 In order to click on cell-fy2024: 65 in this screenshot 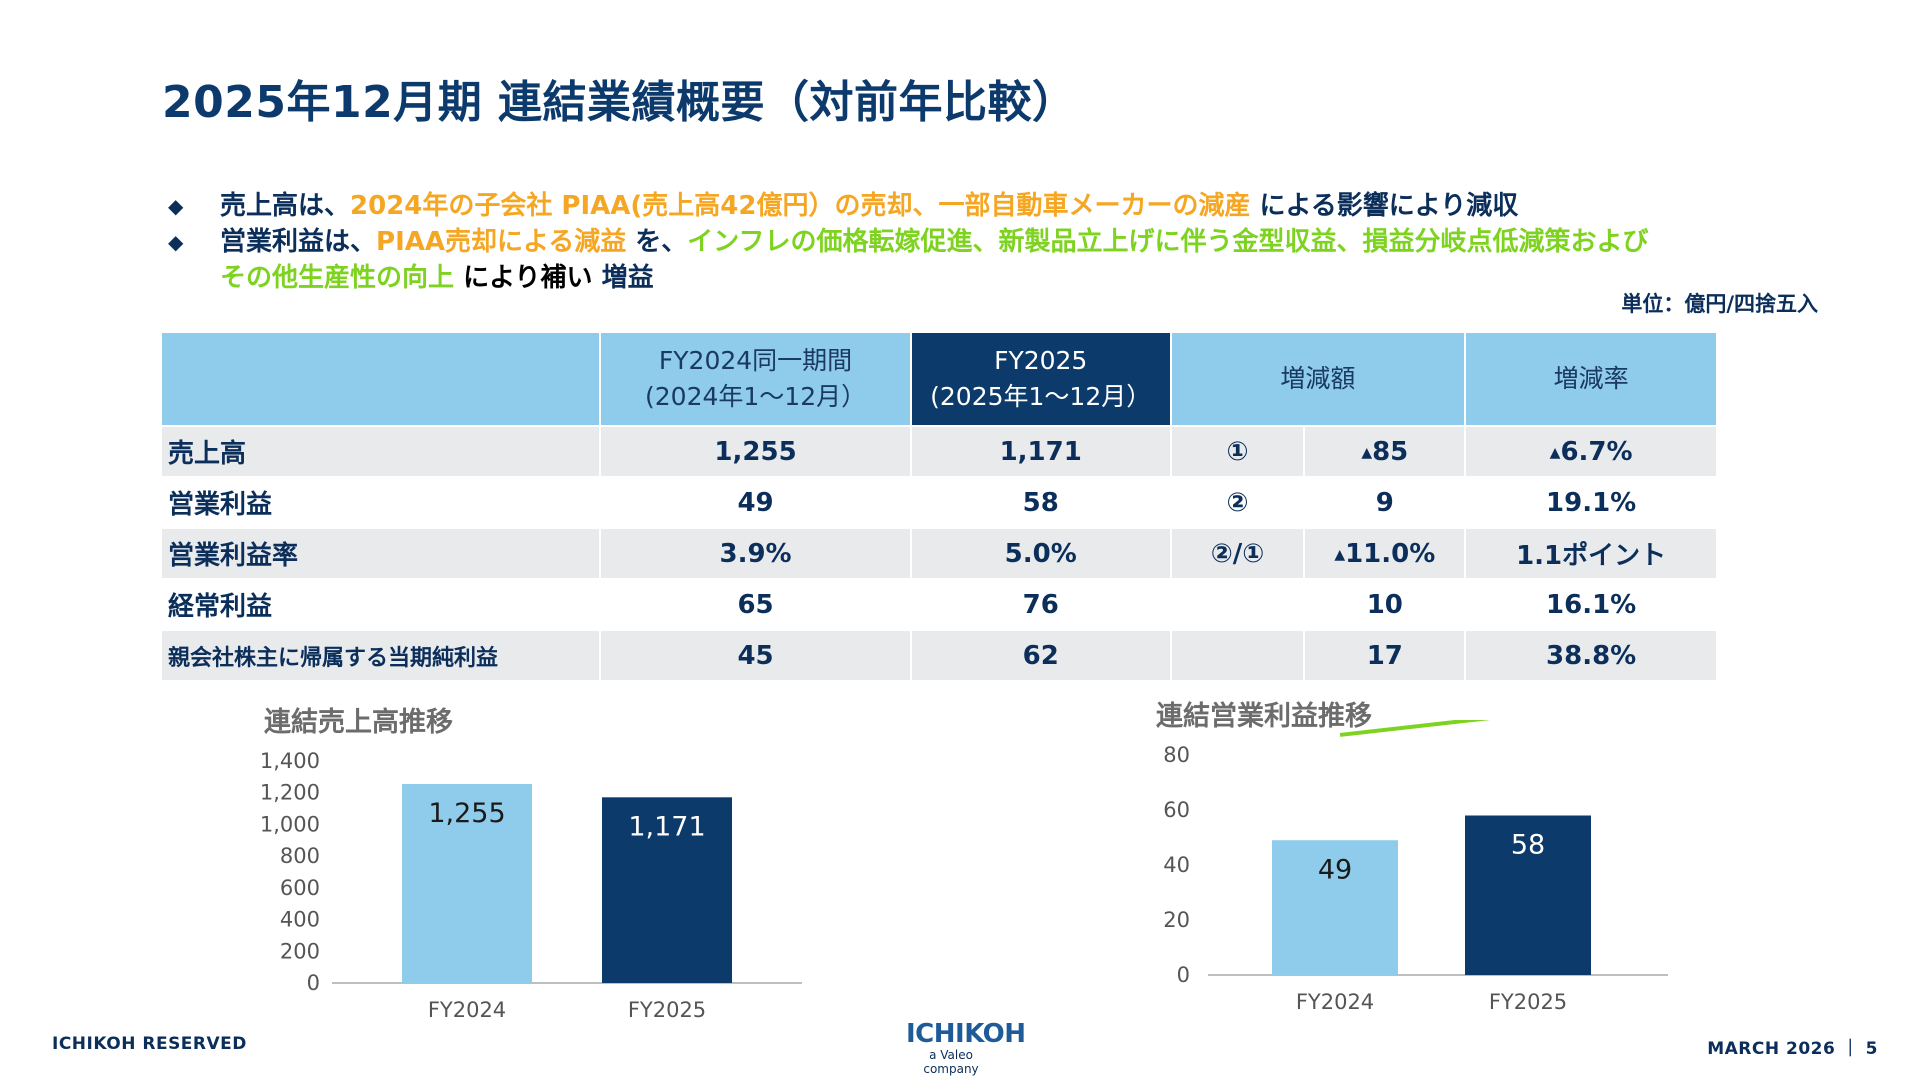, I will do `click(755, 604)`.